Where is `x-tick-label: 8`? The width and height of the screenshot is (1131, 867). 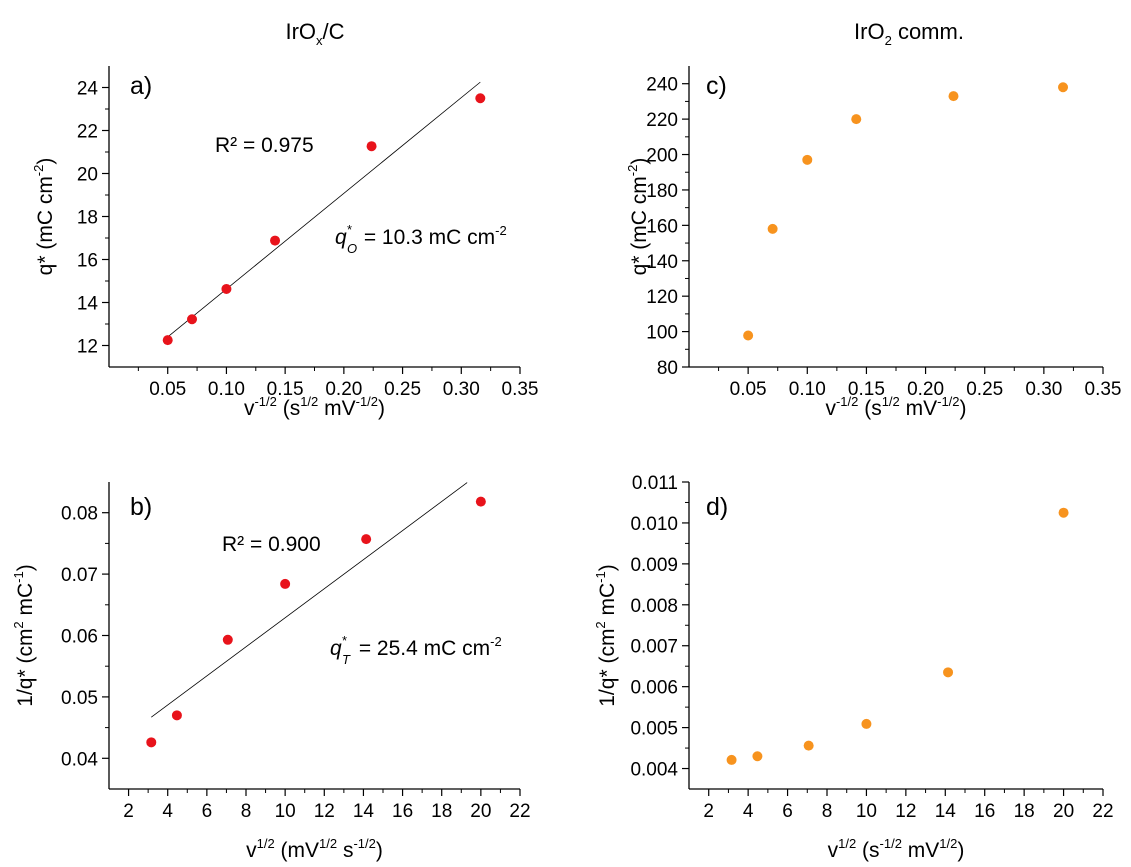 x-tick-label: 8 is located at coordinates (827, 811).